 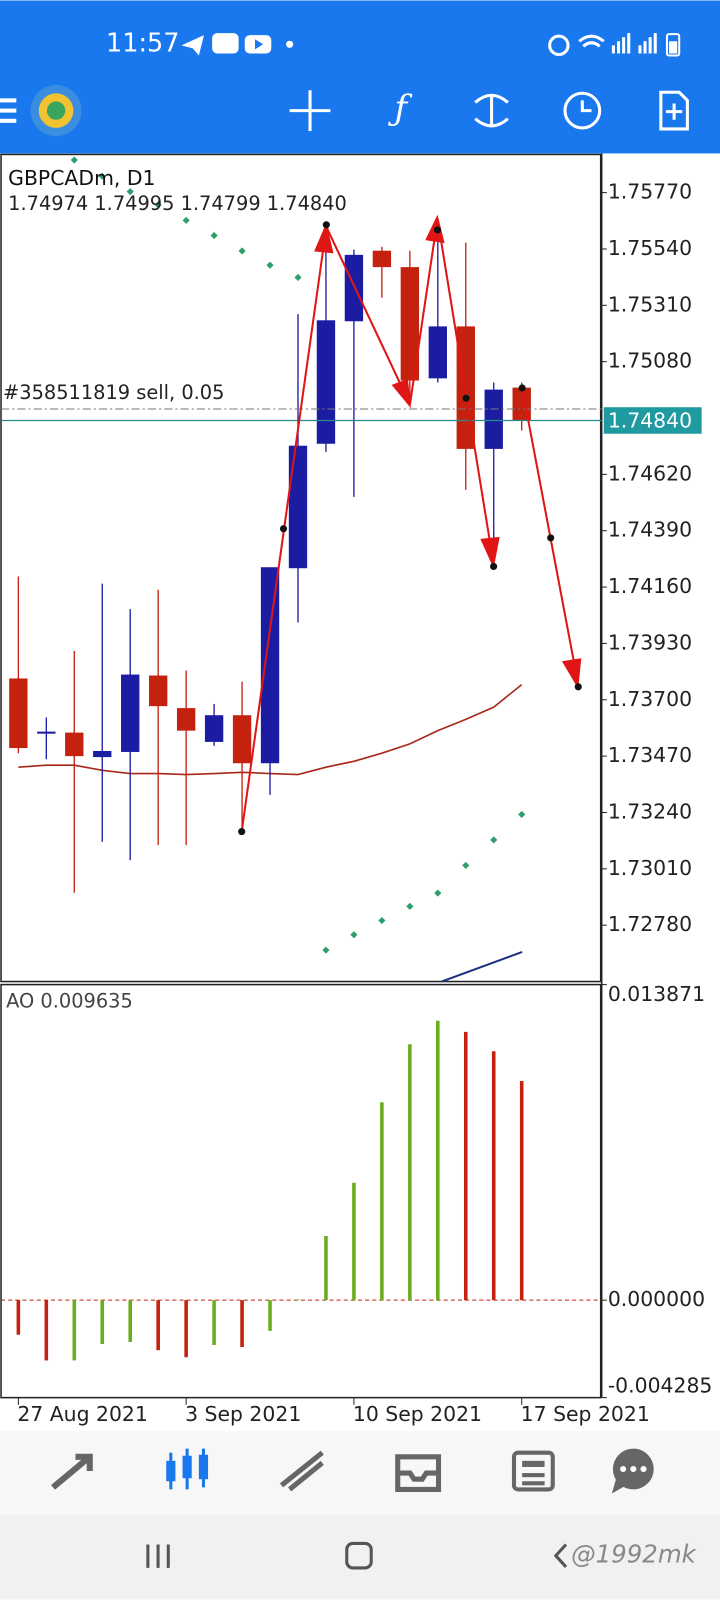 What do you see at coordinates (650, 304) in the screenshot?
I see `y-tick-label: 1.75310` at bounding box center [650, 304].